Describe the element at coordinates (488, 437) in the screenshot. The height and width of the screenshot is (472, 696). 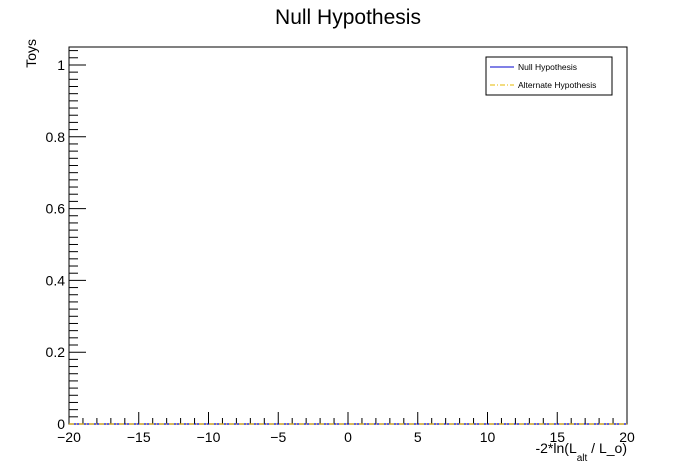
I see `x-tick-label: 10` at that location.